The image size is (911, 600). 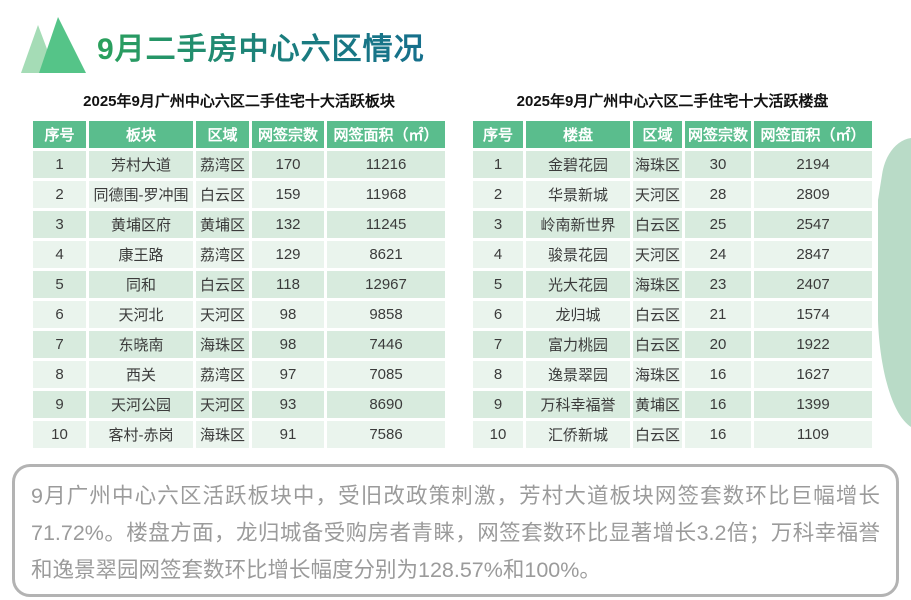 I want to click on table-row: 10 汇侨新城 白云区 16 1109, so click(x=672, y=434).